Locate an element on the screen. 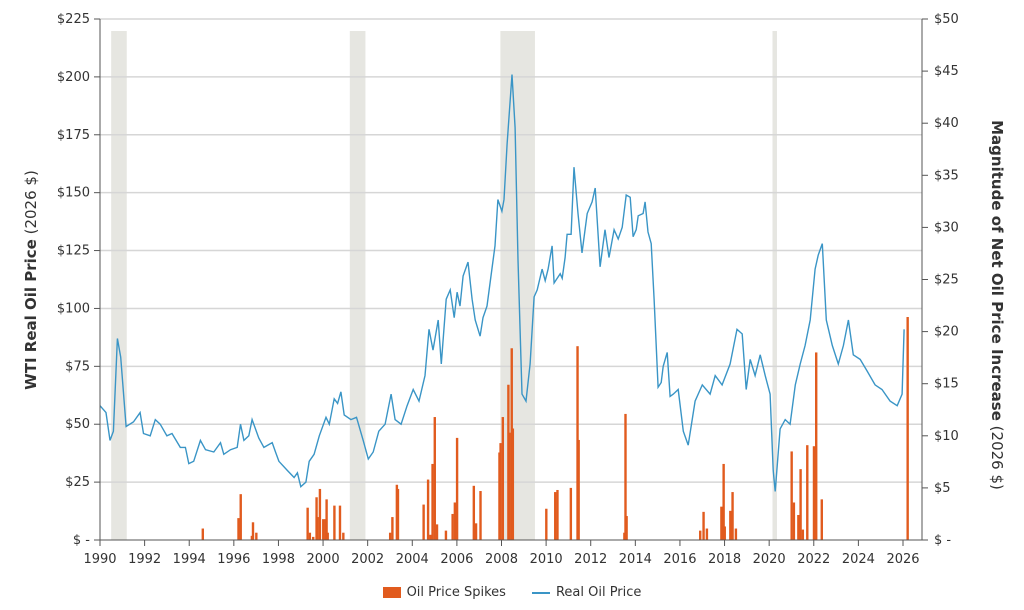 Image resolution: width=1024 pixels, height=610 pixels. x-tick-label: 1998 is located at coordinates (278, 559).